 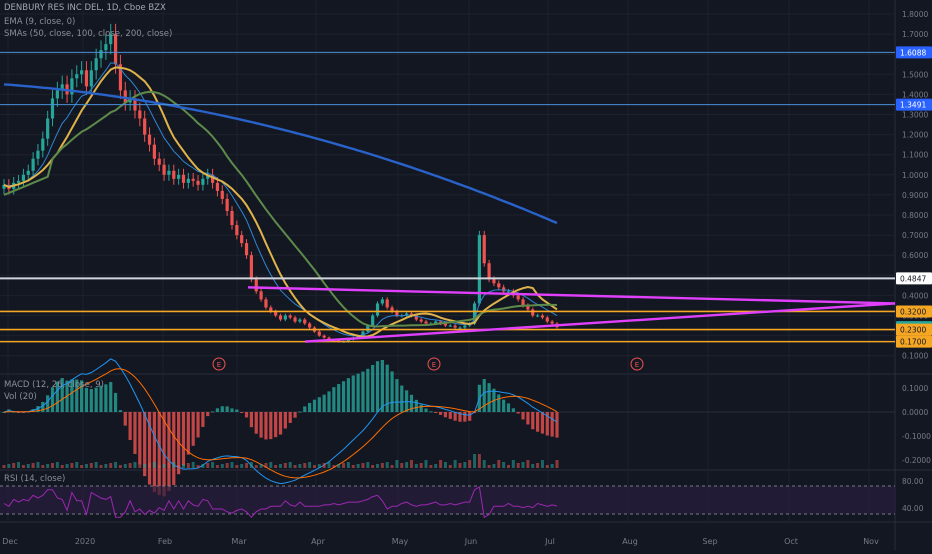 I want to click on x-tick-label: Sep, so click(x=709, y=541).